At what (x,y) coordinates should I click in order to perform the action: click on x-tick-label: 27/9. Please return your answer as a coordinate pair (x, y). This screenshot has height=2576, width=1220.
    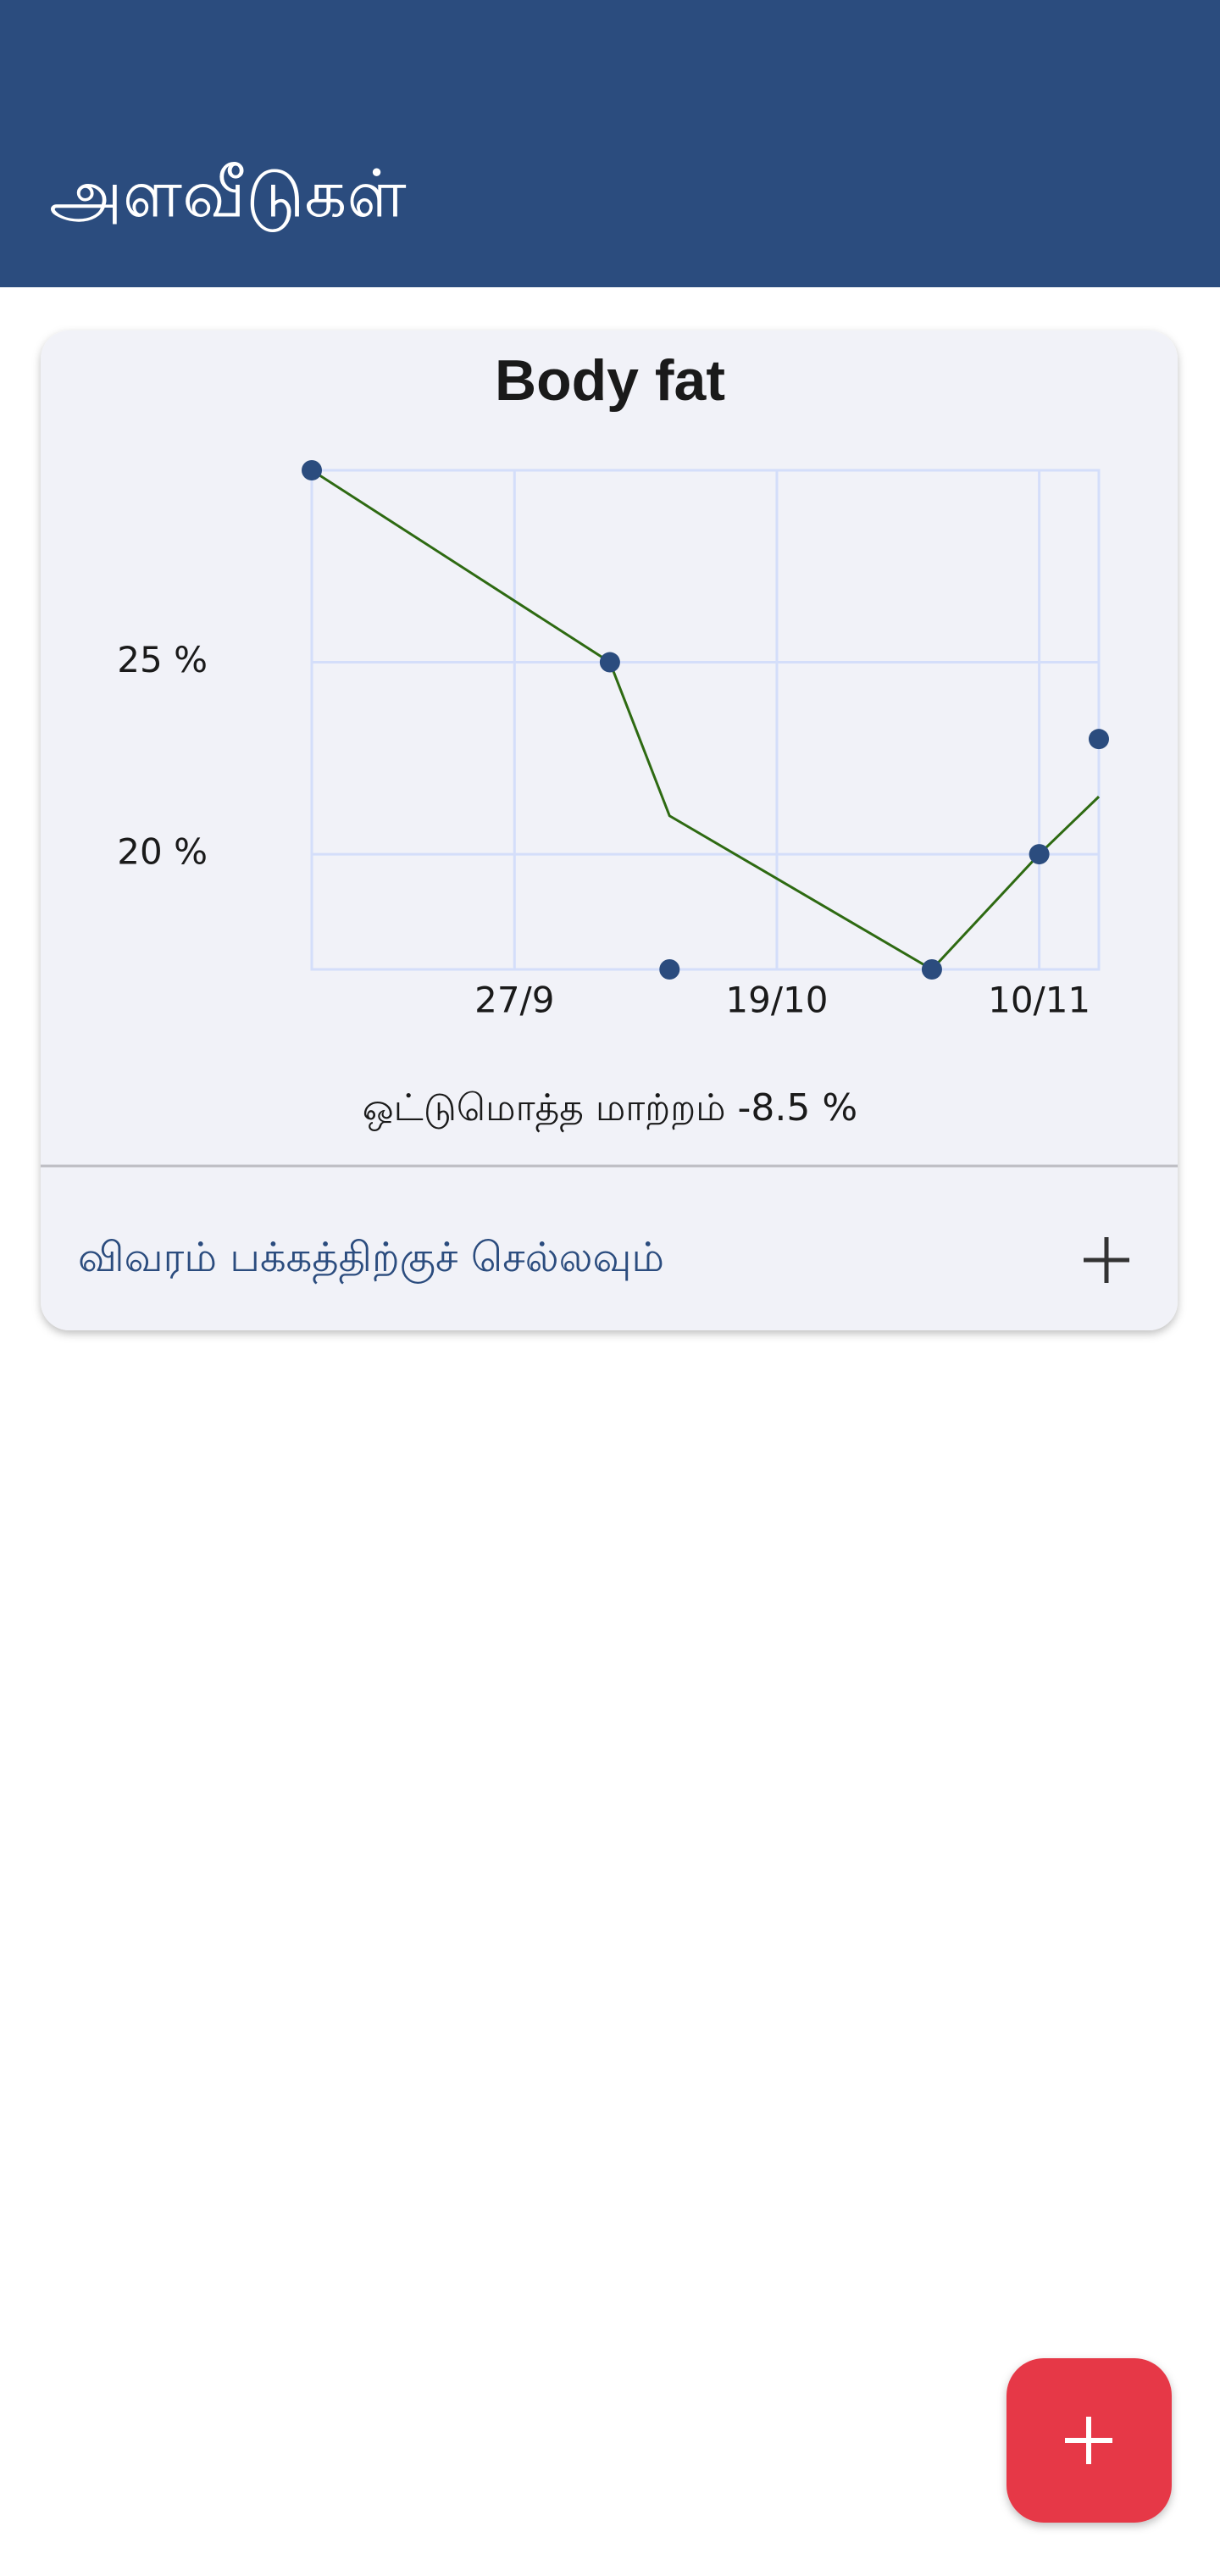
    Looking at the image, I should click on (514, 1000).